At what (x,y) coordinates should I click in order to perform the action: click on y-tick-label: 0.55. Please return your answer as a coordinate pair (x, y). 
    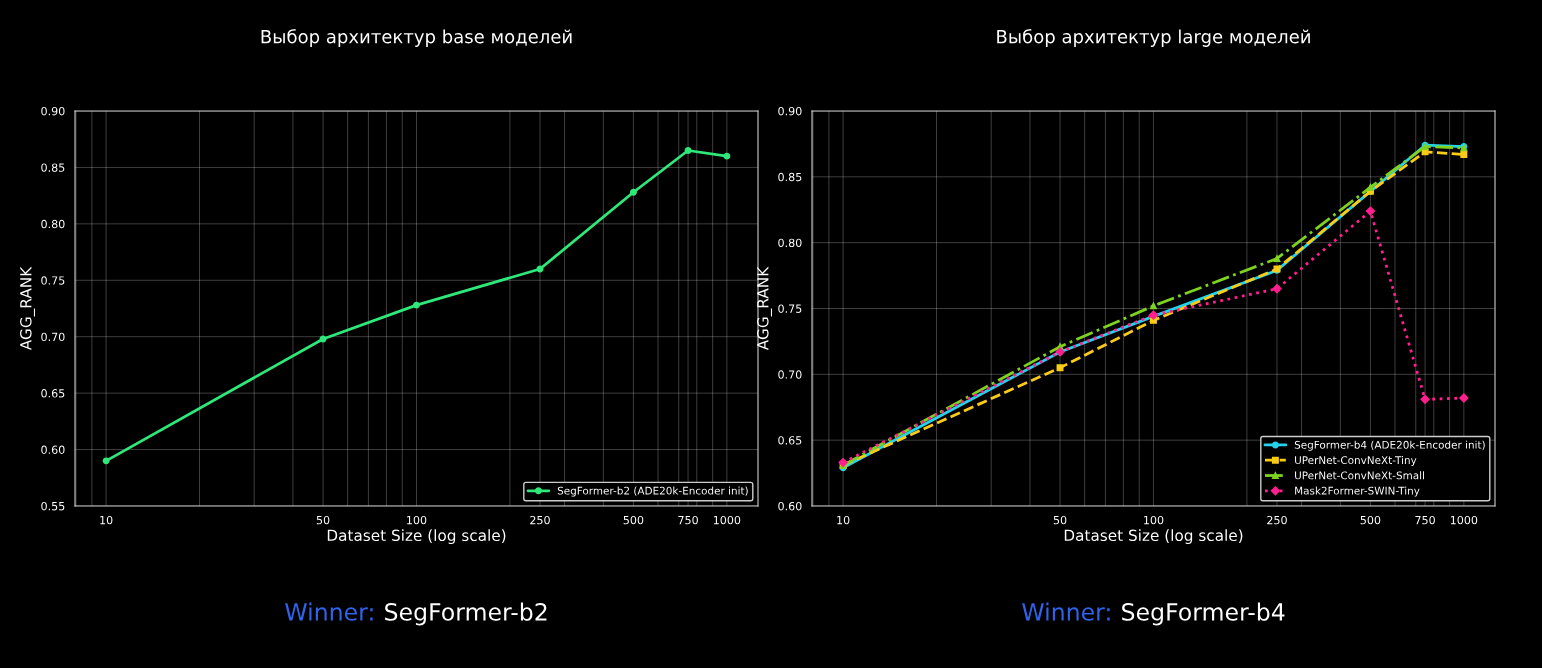
    Looking at the image, I should click on (53, 506).